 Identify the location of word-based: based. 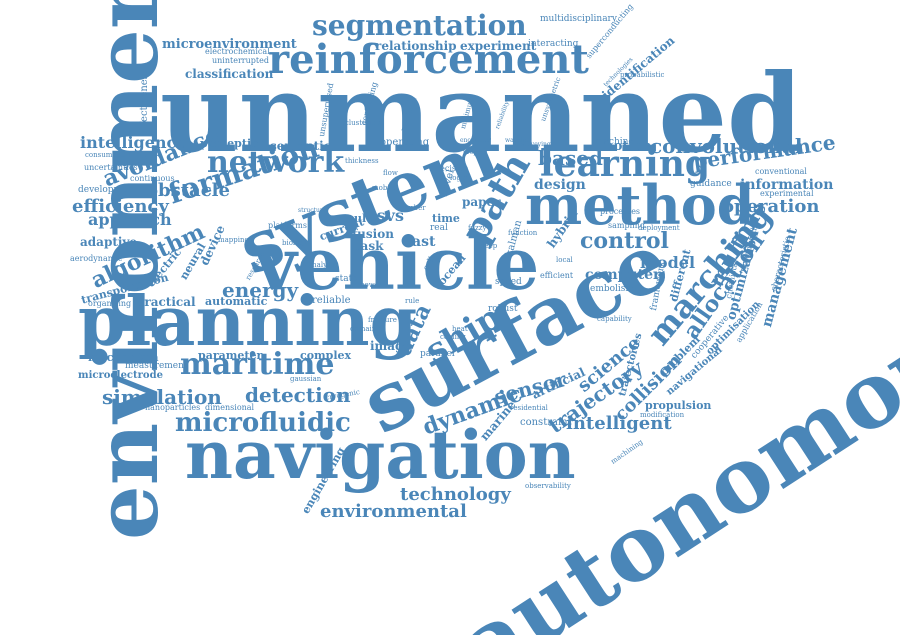
(570, 158).